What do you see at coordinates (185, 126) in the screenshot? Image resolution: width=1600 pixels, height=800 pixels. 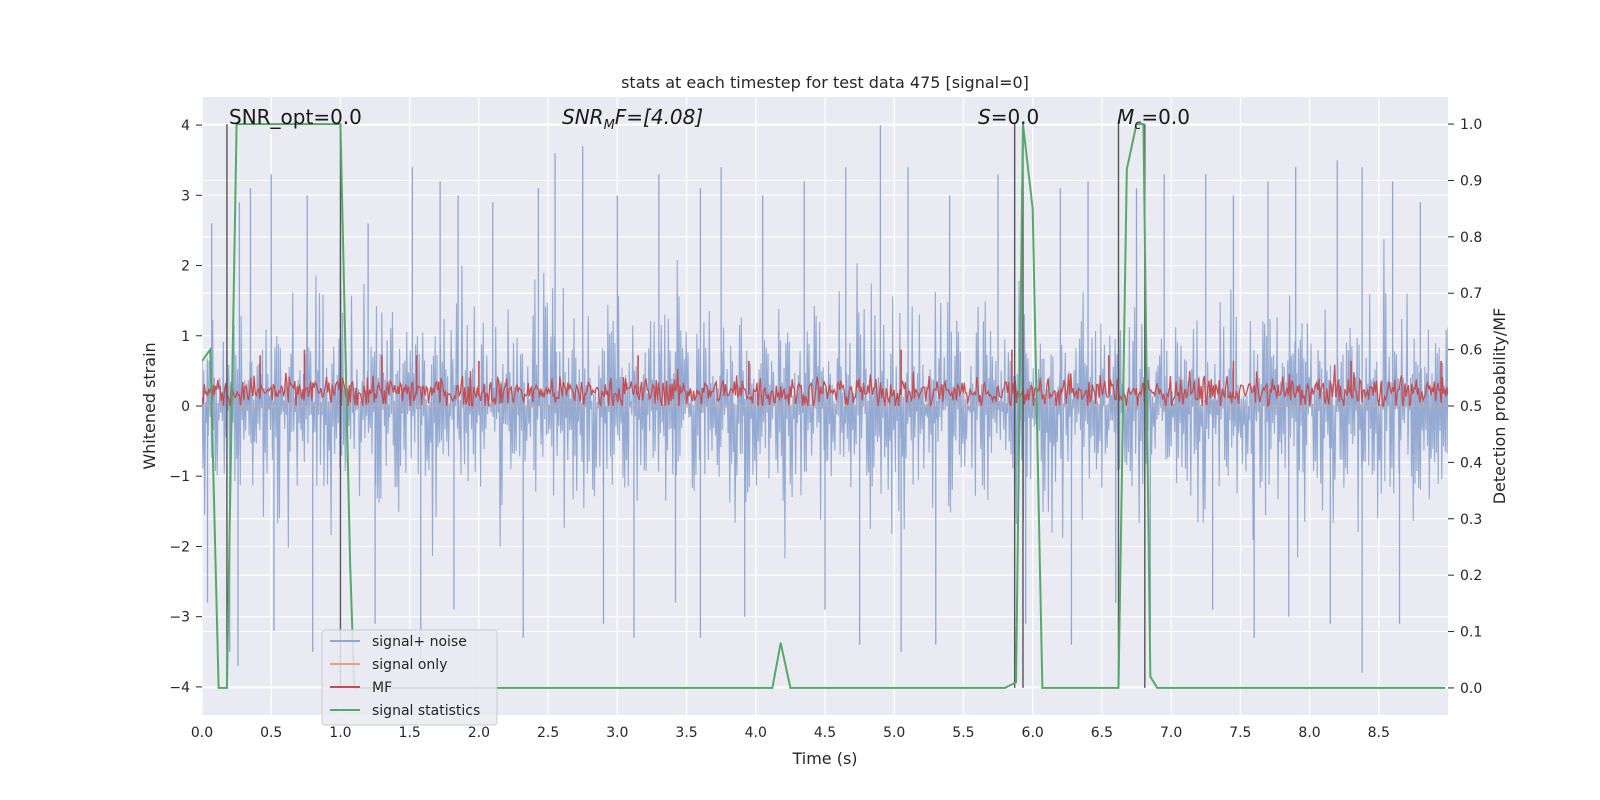 I see `y-tick-label: 4` at bounding box center [185, 126].